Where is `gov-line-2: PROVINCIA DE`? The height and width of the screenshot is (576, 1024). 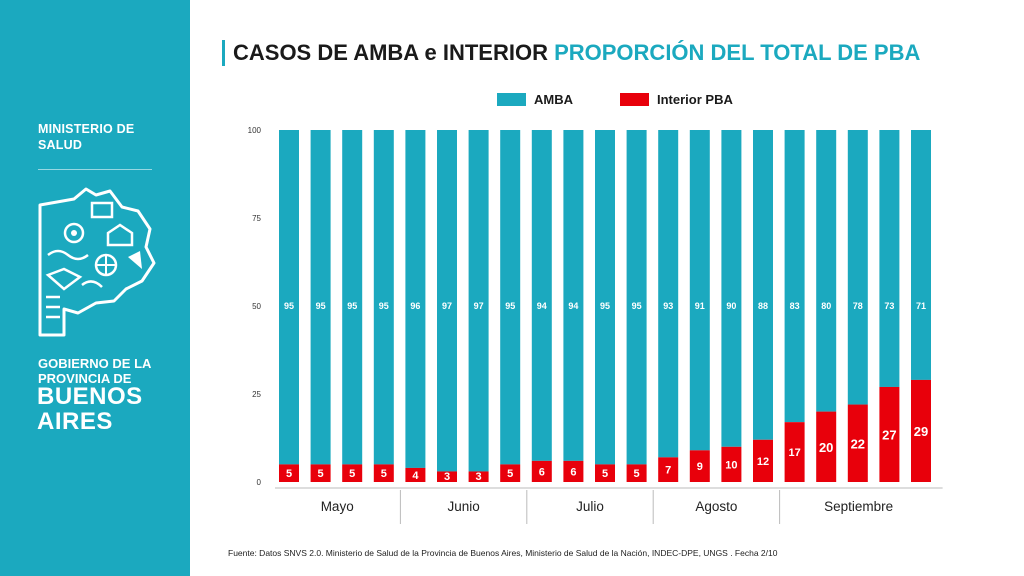 gov-line-2: PROVINCIA DE is located at coordinates (85, 378).